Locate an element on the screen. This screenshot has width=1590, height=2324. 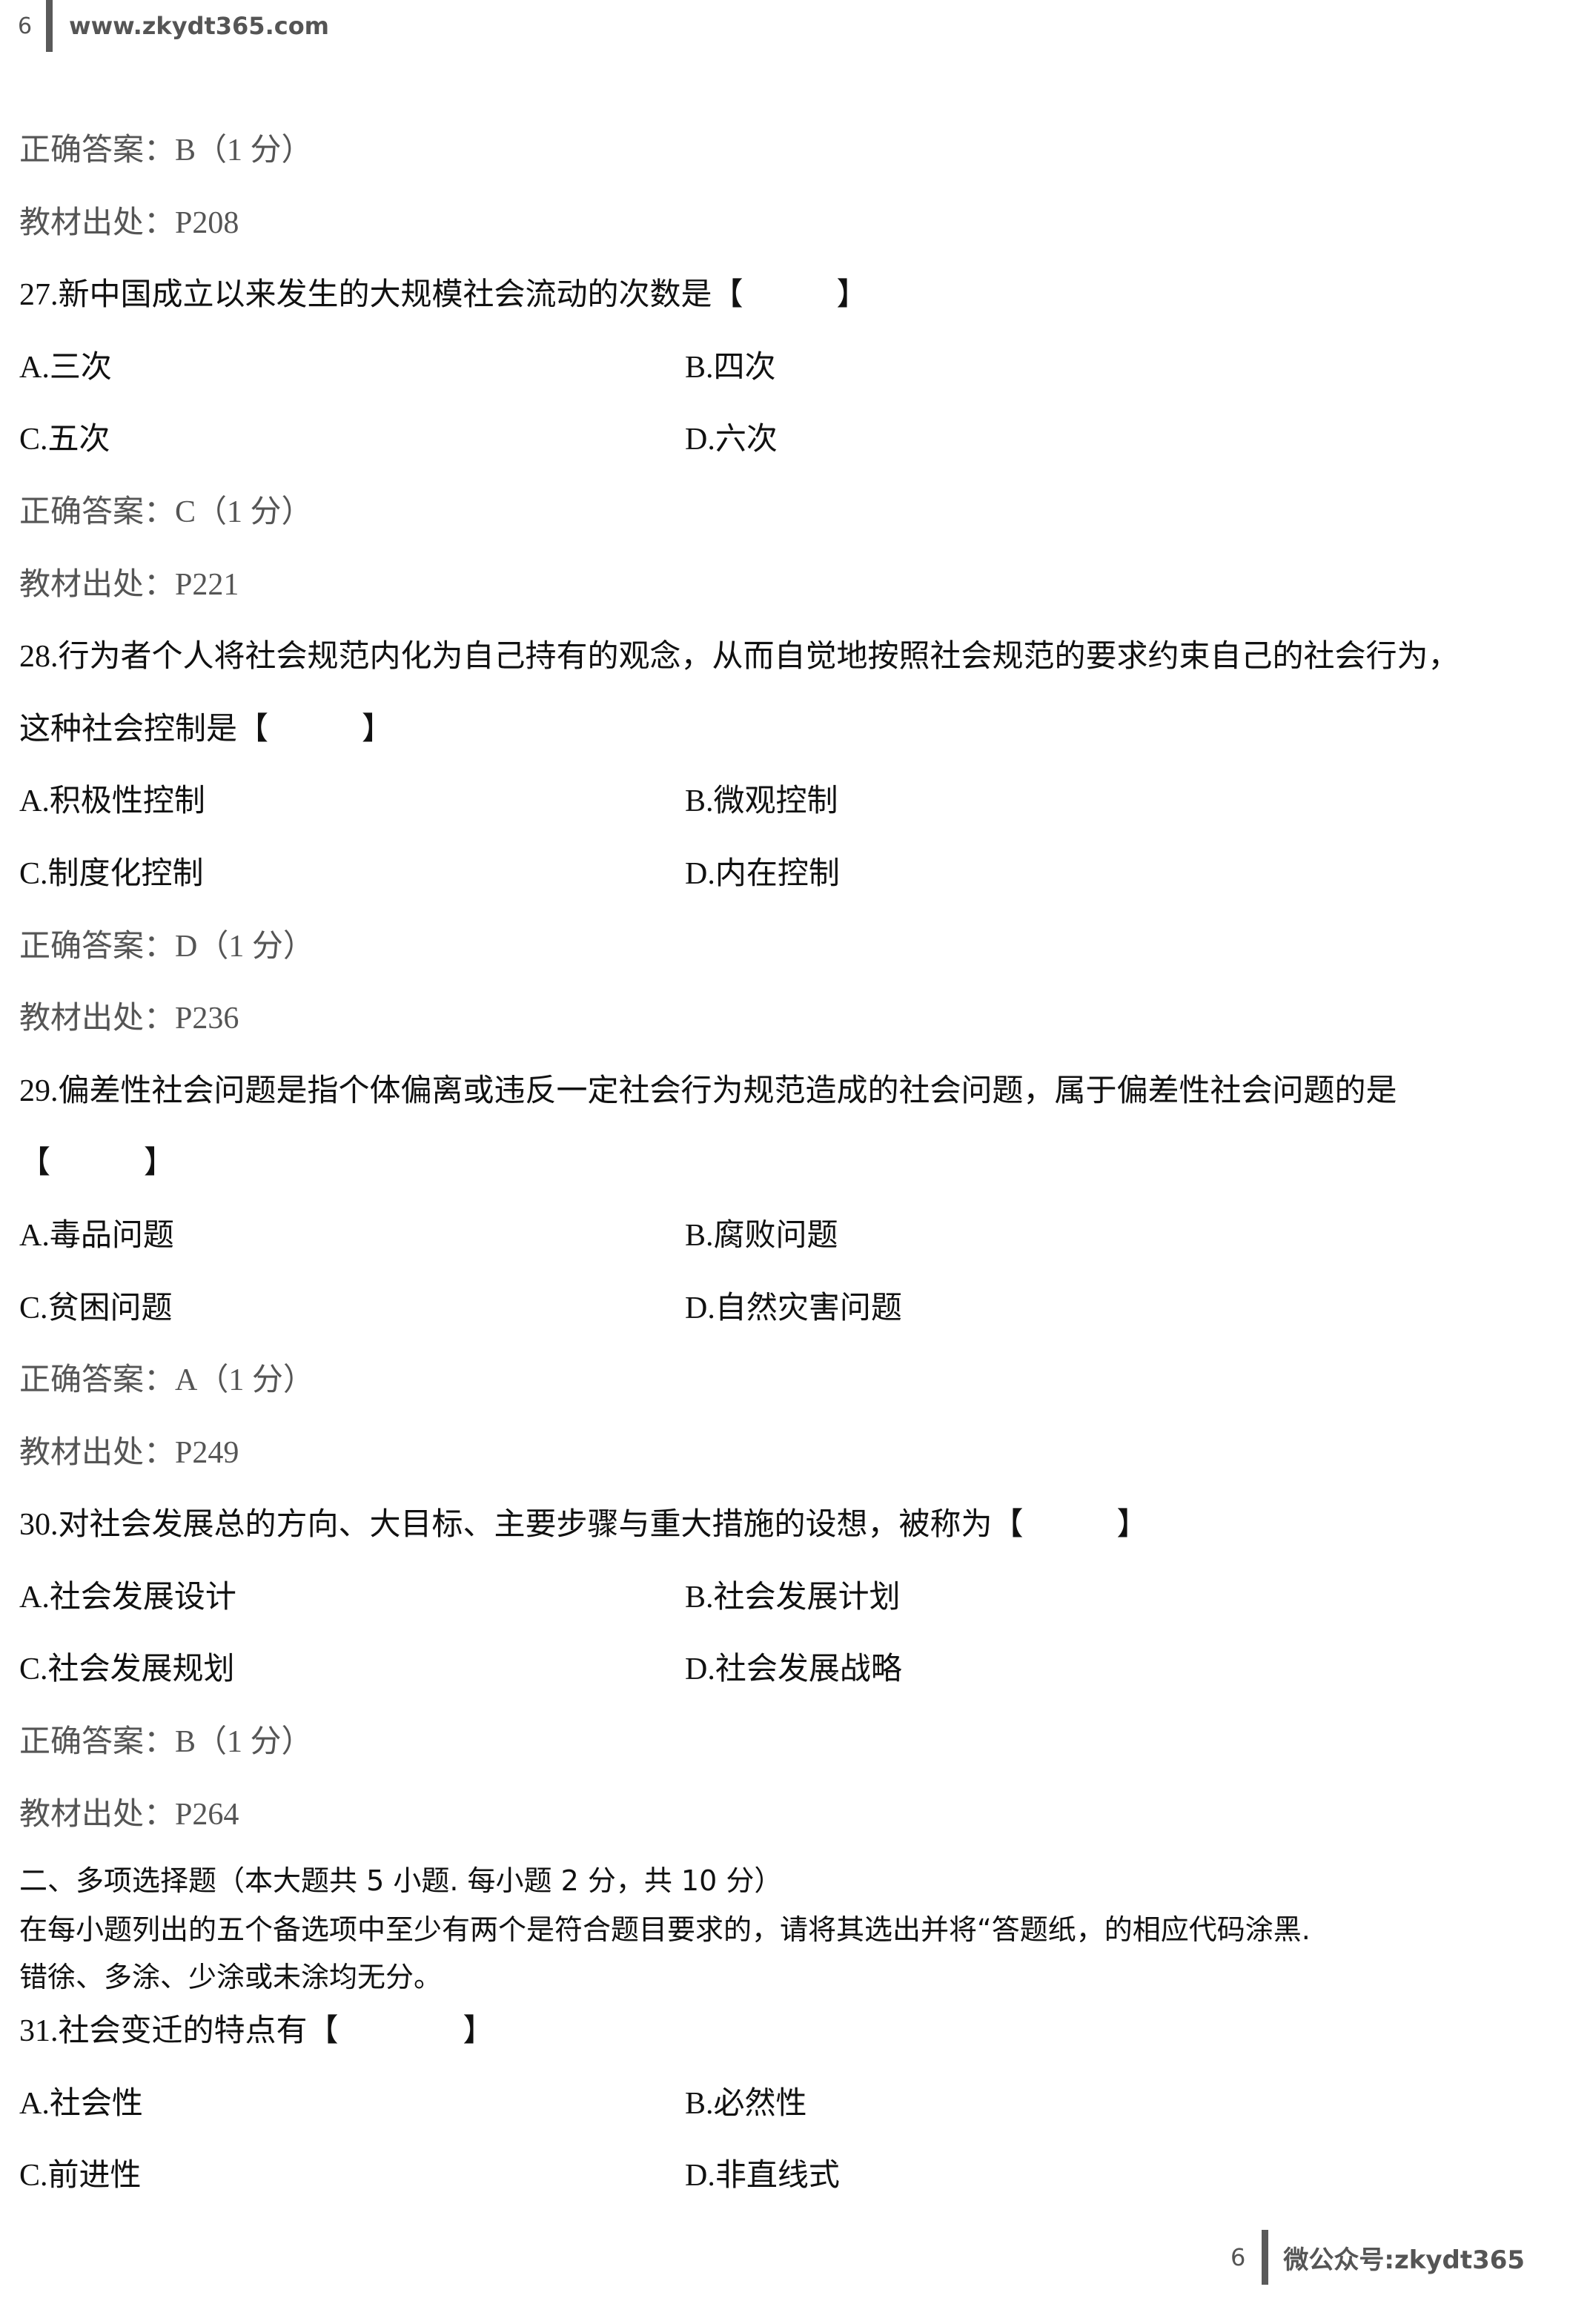
wechat-account: 微公众号:zkydt365 is located at coordinates (1404, 2260).